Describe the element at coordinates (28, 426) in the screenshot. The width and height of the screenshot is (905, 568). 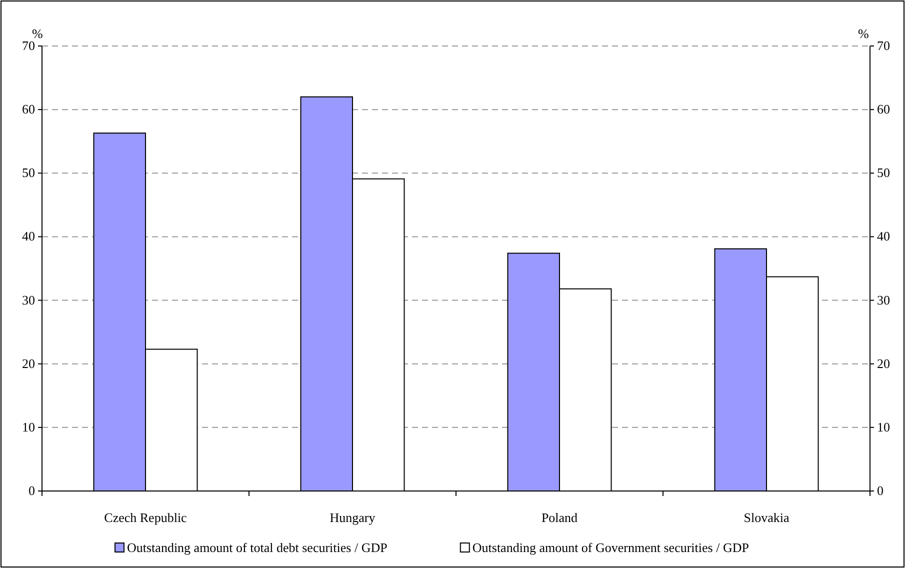
I see `y-tick-label: 10` at that location.